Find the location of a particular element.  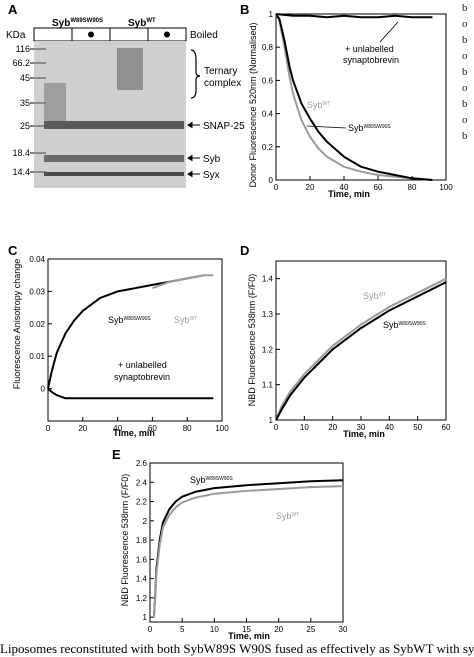

marker-labels: 116 66.2 45 35 25 18.4 14.4 is located at coordinates (21, 110).